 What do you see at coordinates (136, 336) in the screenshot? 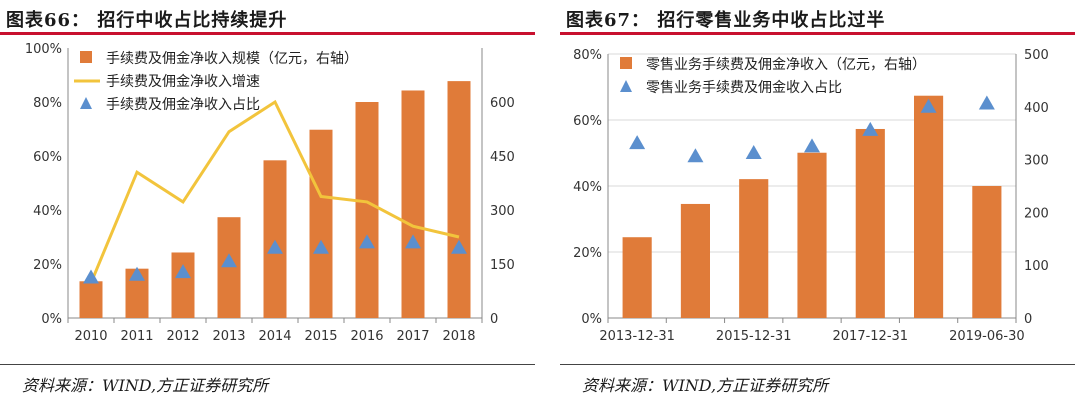
I see `x-tick-label: 2011` at bounding box center [136, 336].